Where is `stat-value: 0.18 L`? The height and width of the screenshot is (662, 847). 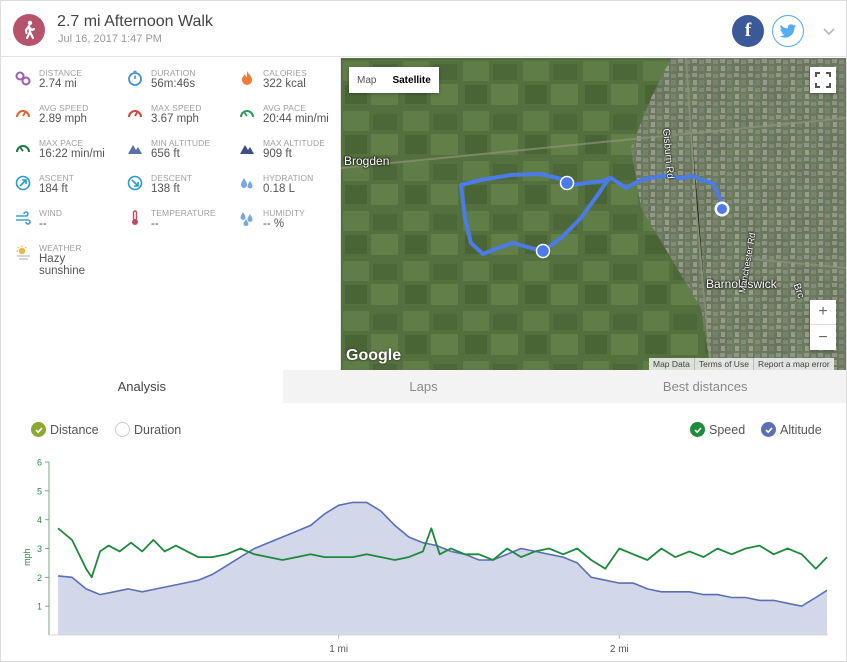 stat-value: 0.18 L is located at coordinates (279, 189).